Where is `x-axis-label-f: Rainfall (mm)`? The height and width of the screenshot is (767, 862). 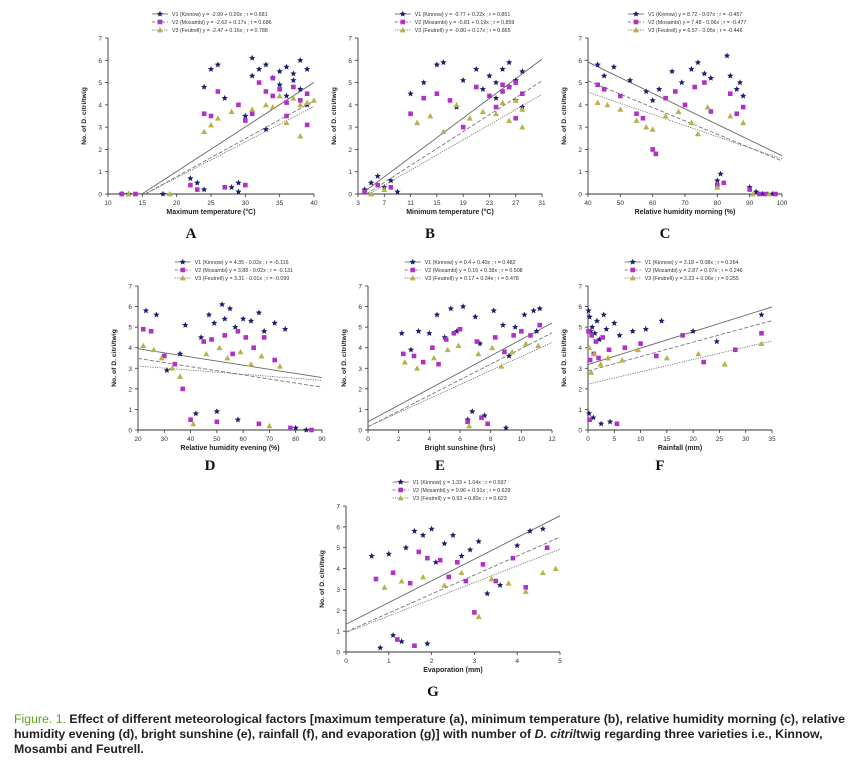
x-axis-label-f: Rainfall (mm) is located at coordinates (680, 448).